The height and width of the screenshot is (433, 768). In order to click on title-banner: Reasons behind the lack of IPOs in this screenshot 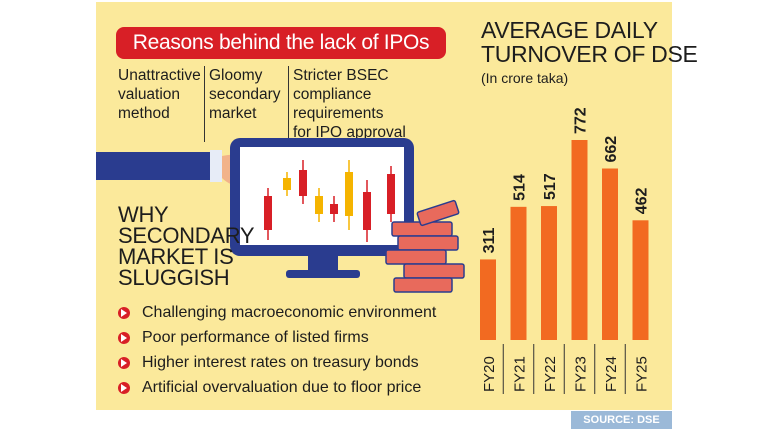, I will do `click(281, 43)`.